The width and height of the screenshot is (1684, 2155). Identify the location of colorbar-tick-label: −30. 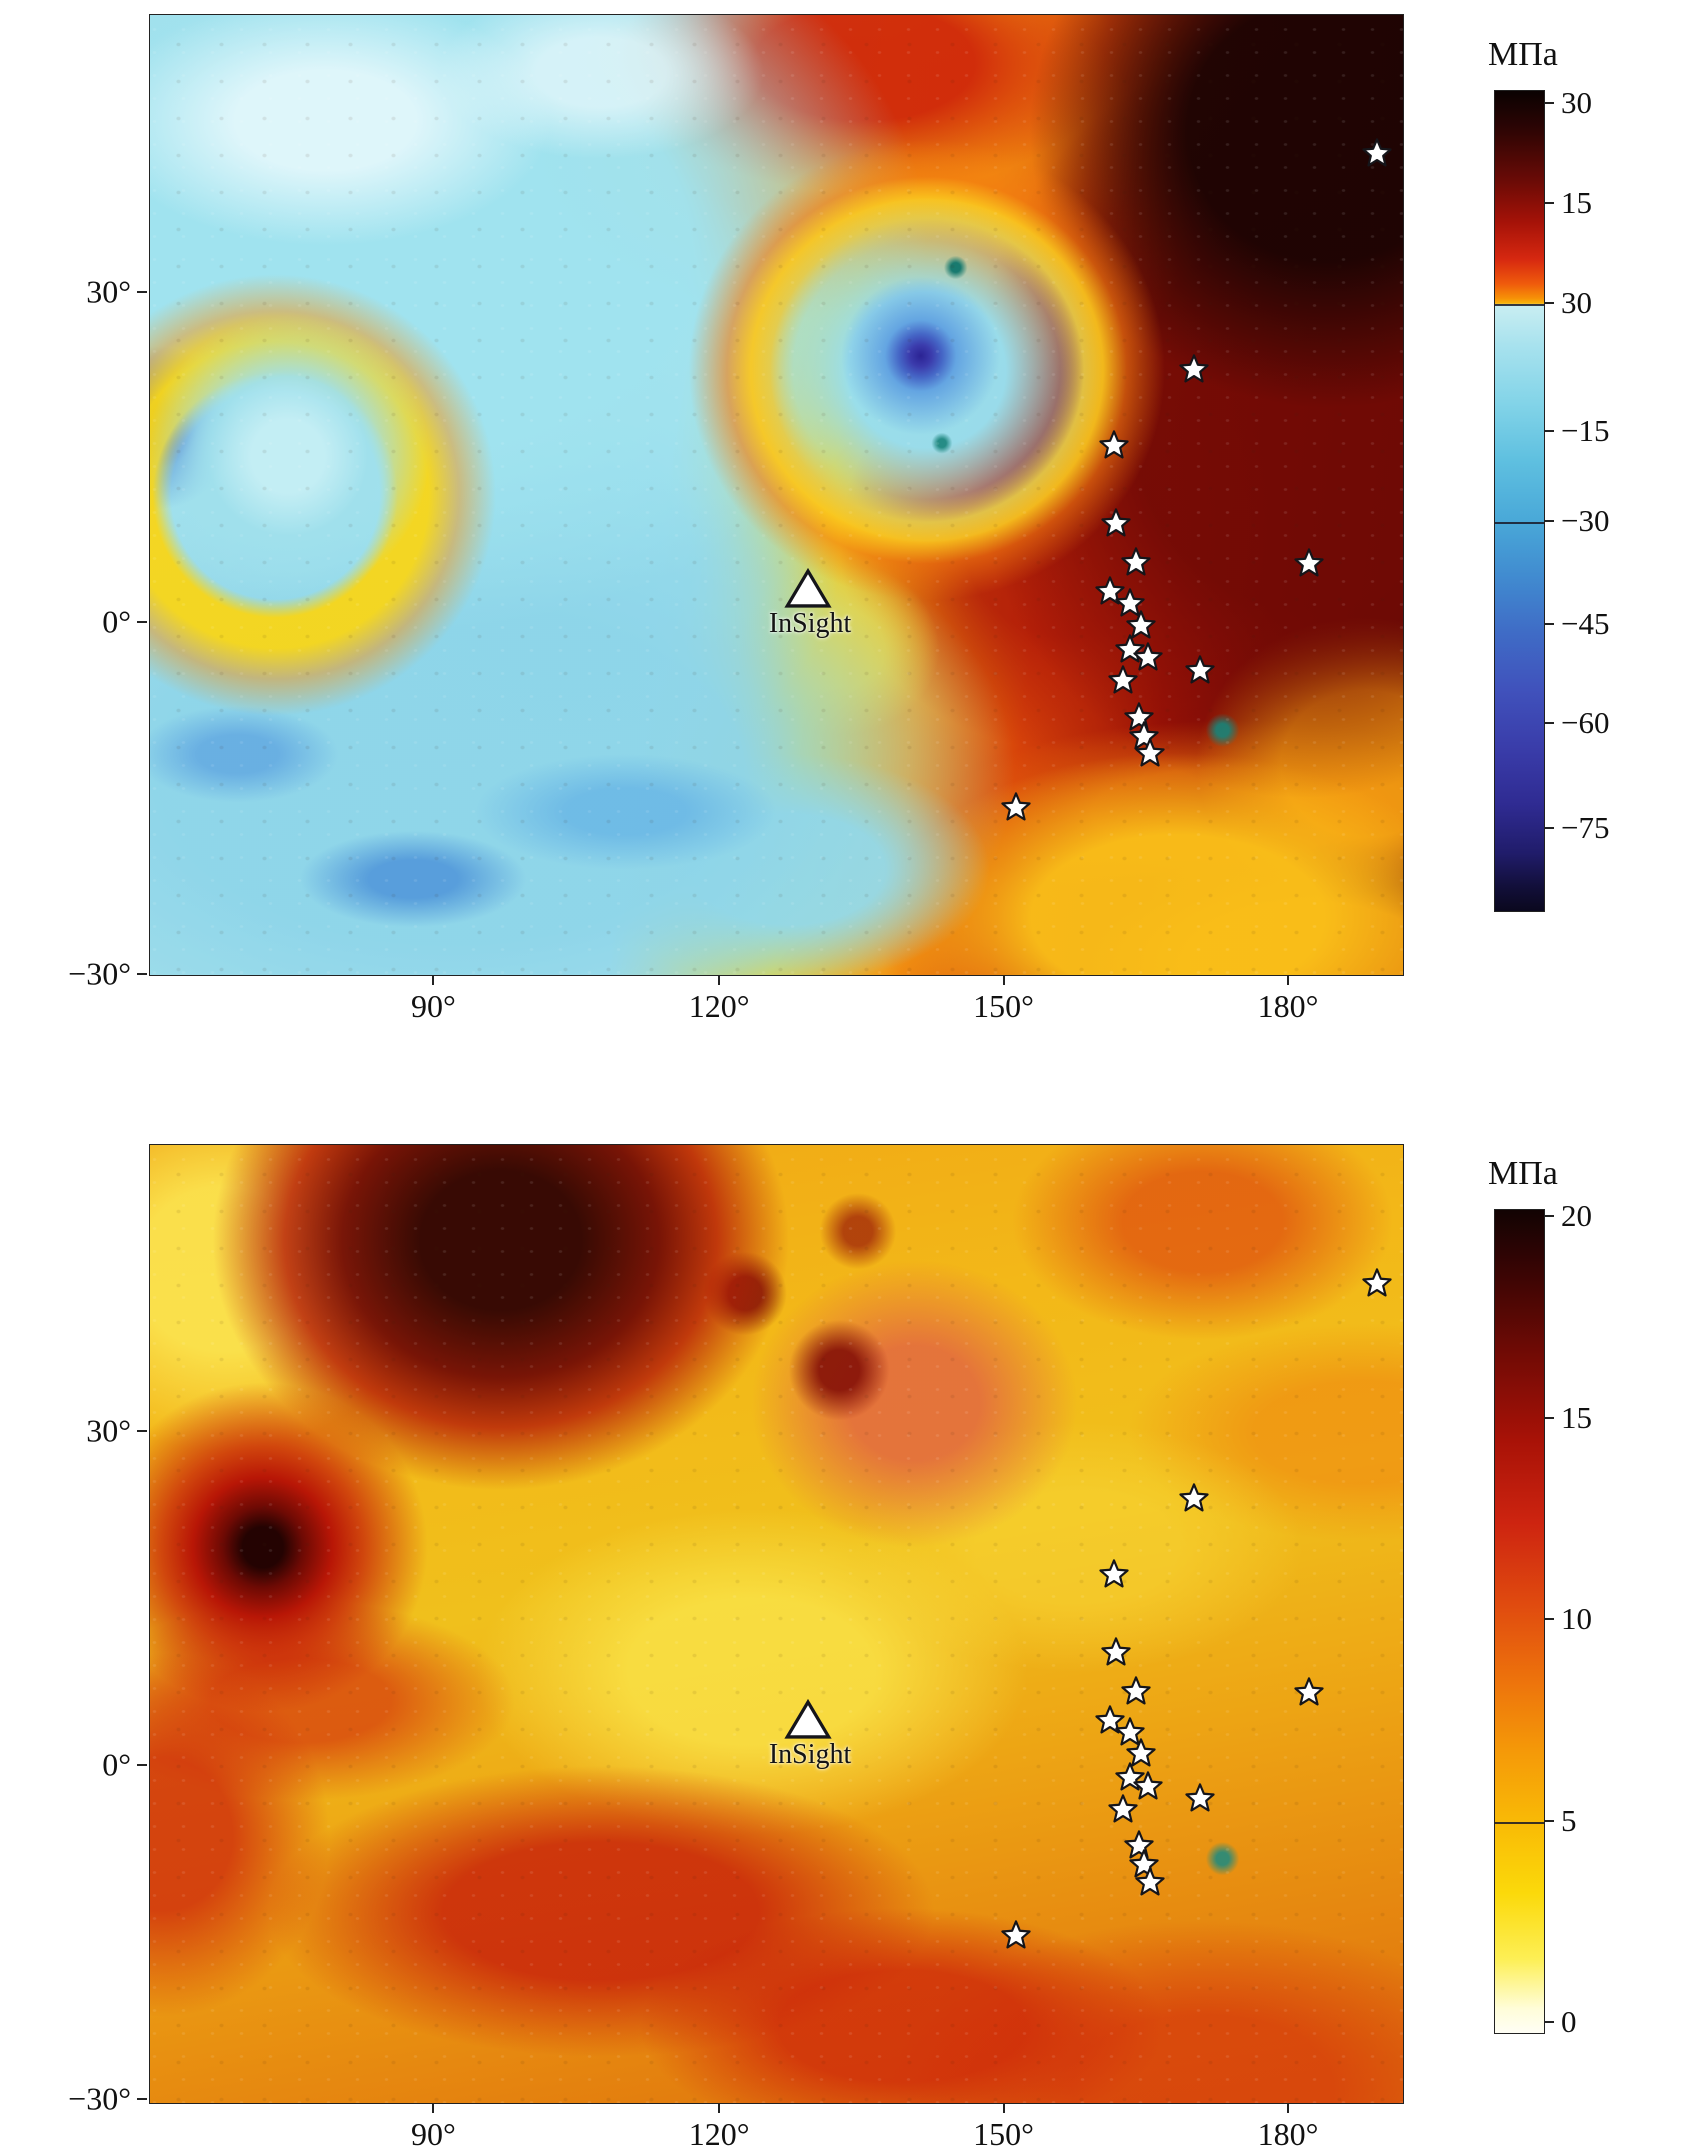
(1585, 521).